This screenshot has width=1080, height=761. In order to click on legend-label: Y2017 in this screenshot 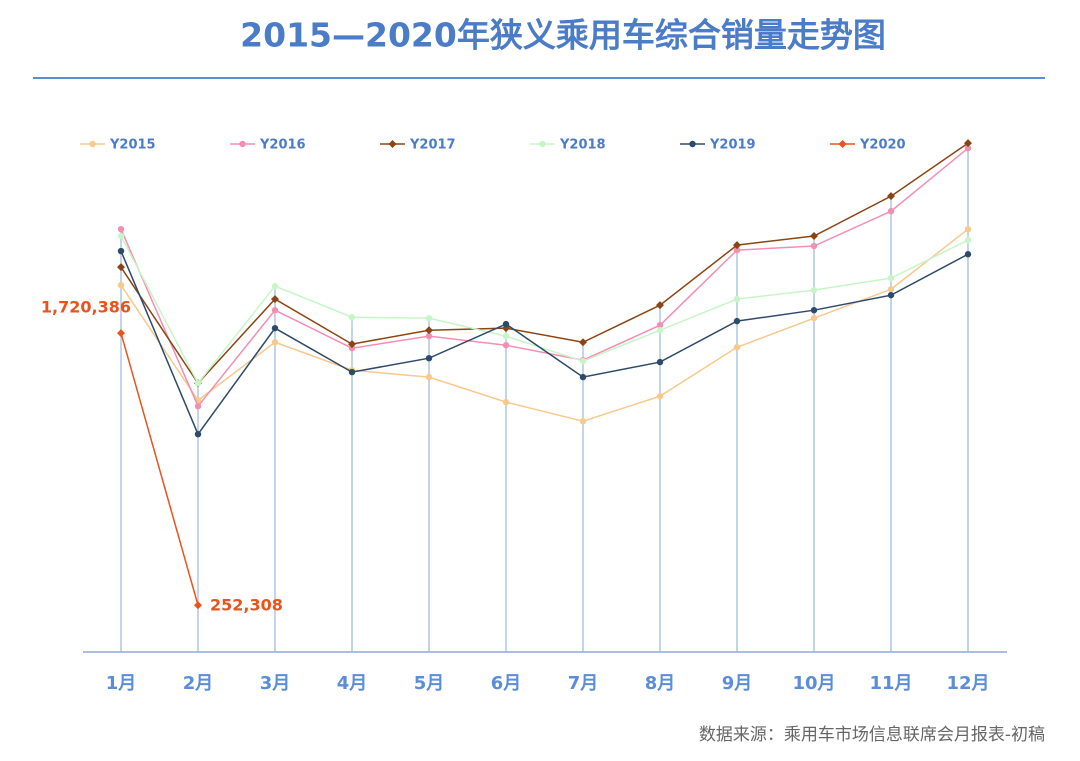, I will do `click(432, 145)`.